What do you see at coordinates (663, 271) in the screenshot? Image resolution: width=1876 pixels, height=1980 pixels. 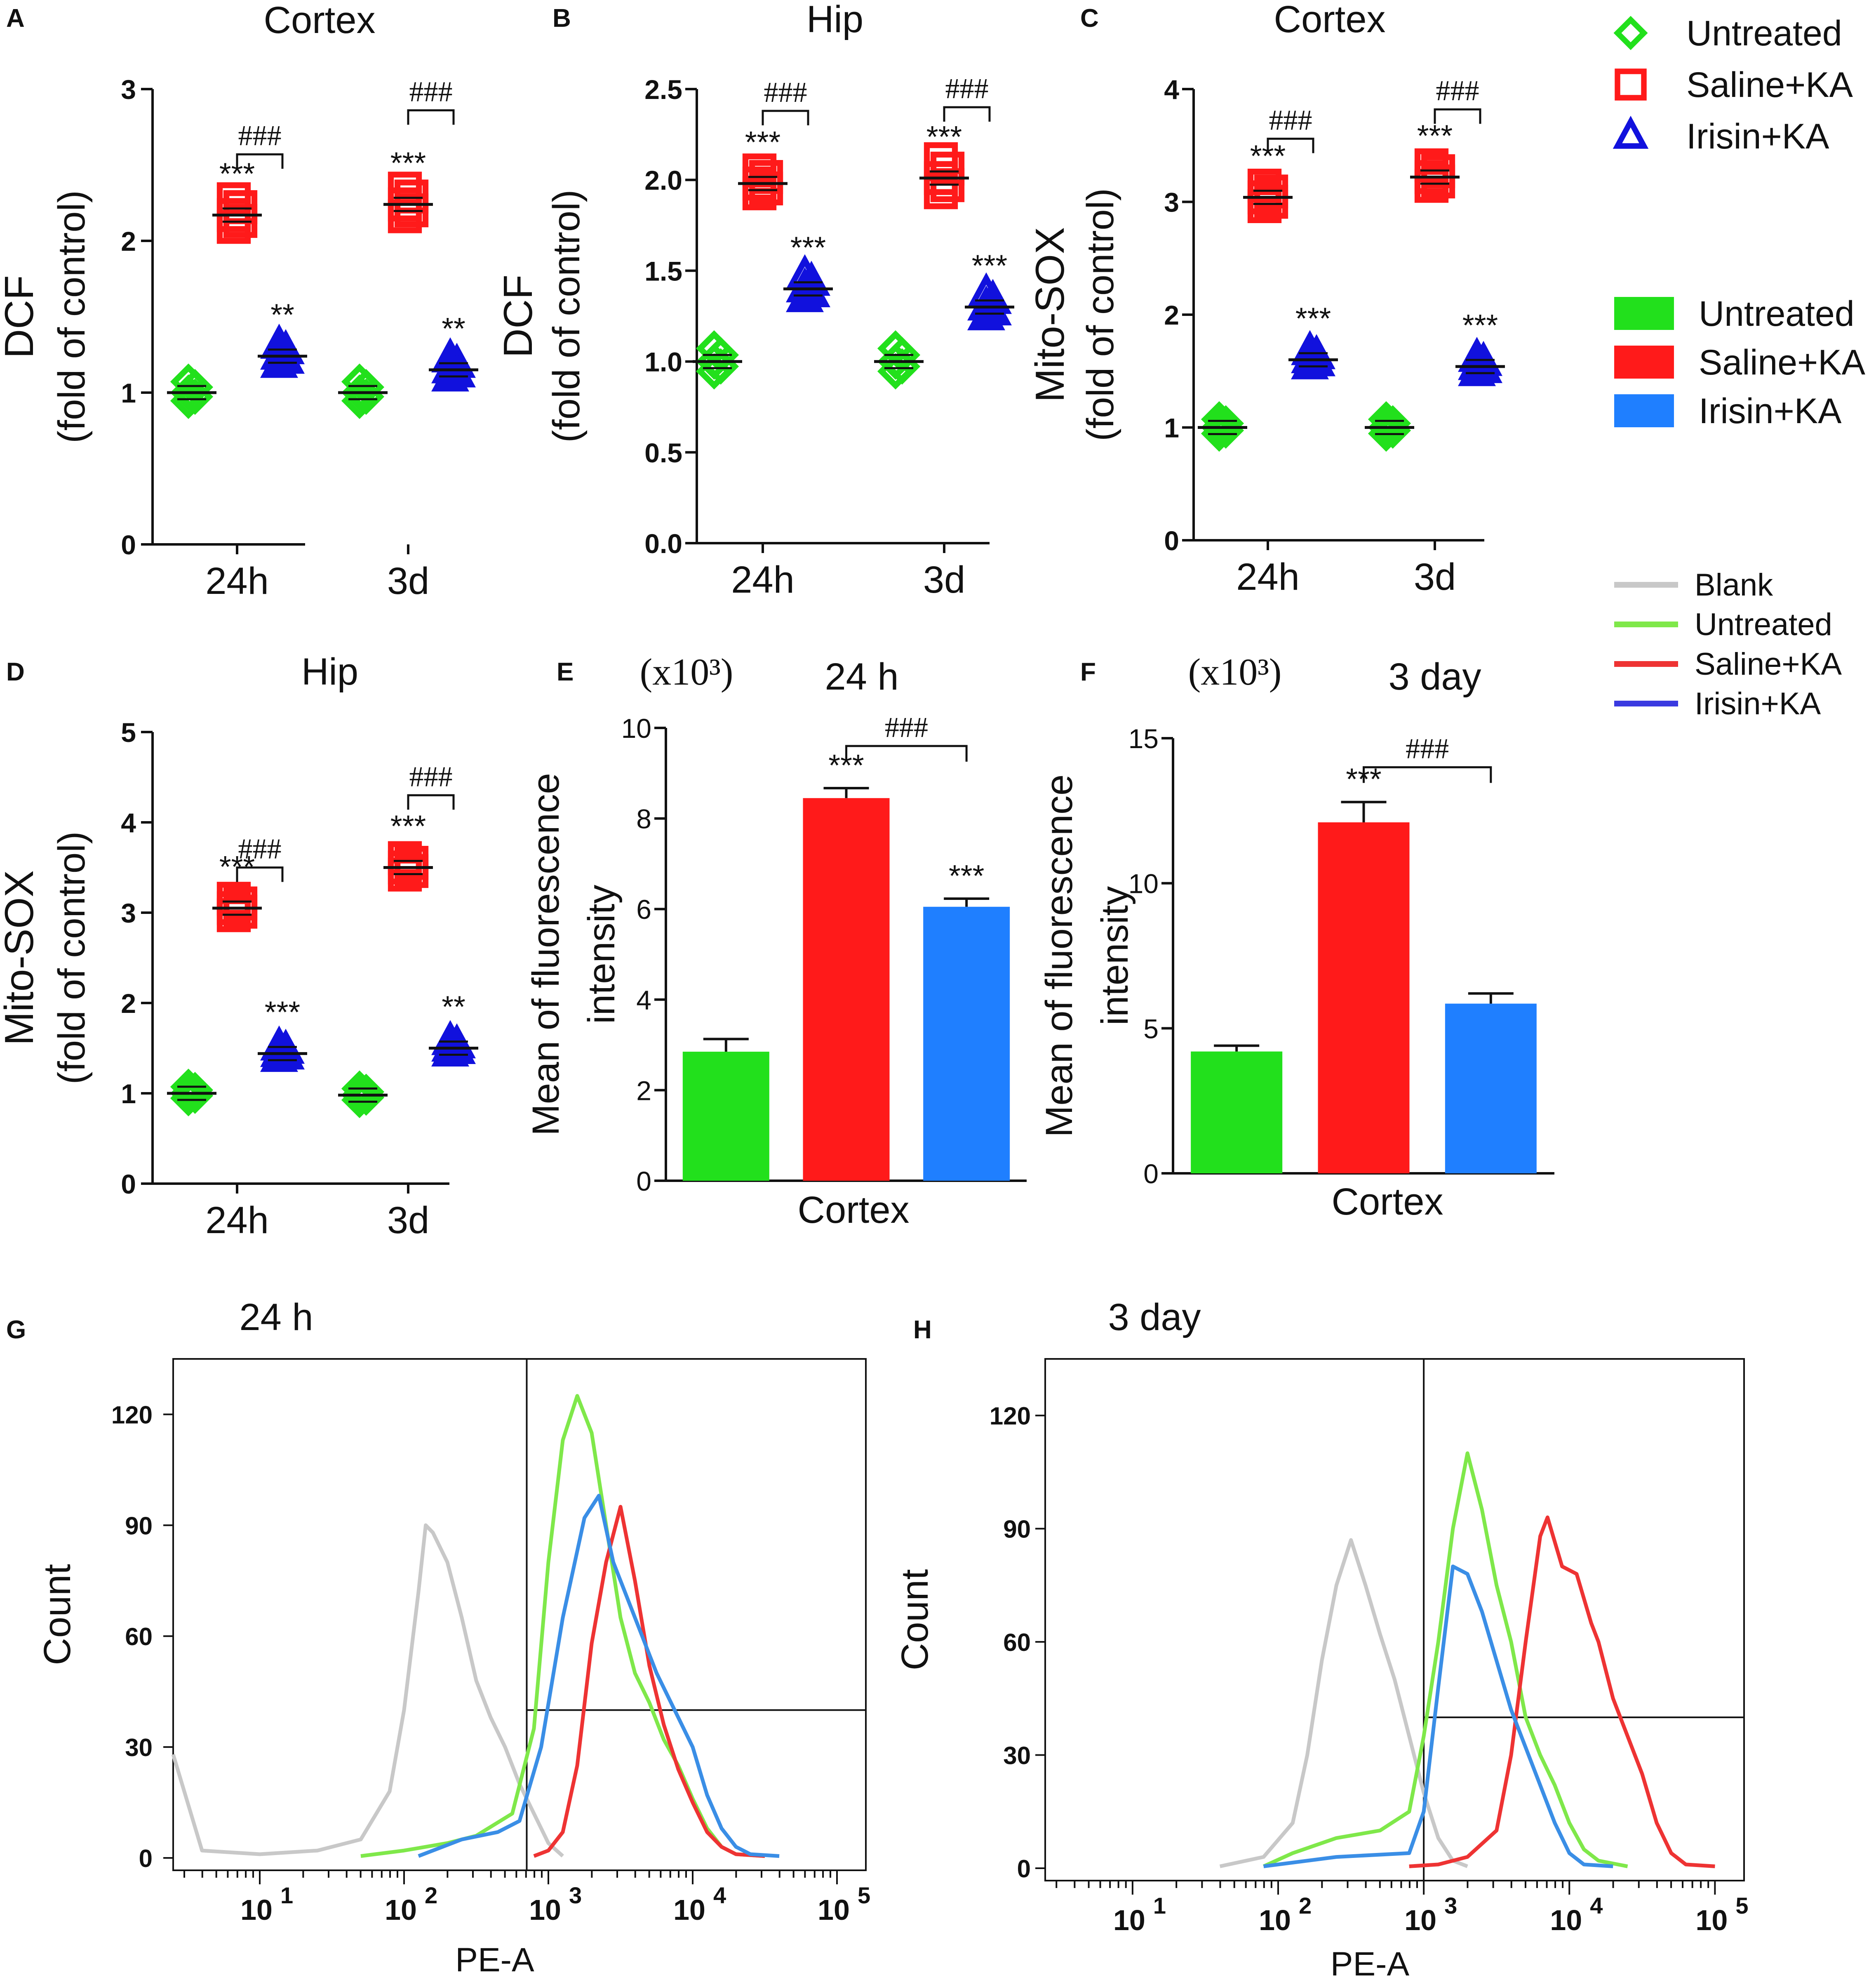 I see `y-tick-label: 1.5` at bounding box center [663, 271].